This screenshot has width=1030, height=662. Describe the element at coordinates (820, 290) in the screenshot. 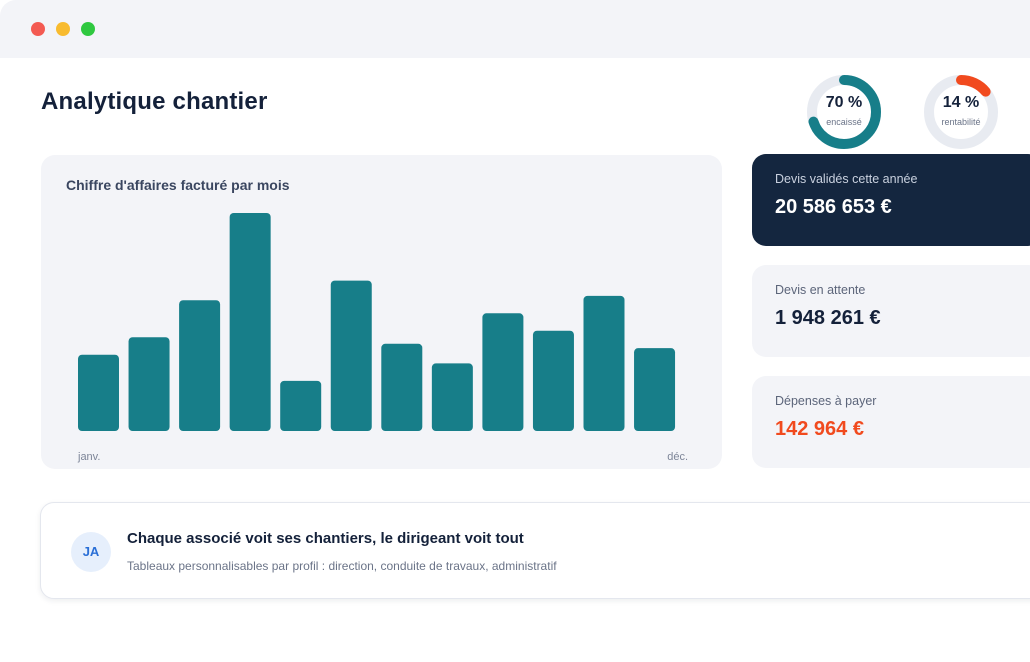

I see `stat-label: Devis en attente` at that location.